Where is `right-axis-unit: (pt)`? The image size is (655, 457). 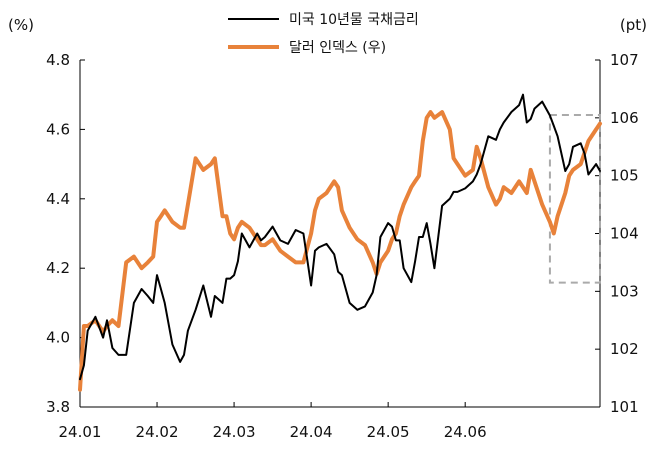
right-axis-unit: (pt) is located at coordinates (633, 25).